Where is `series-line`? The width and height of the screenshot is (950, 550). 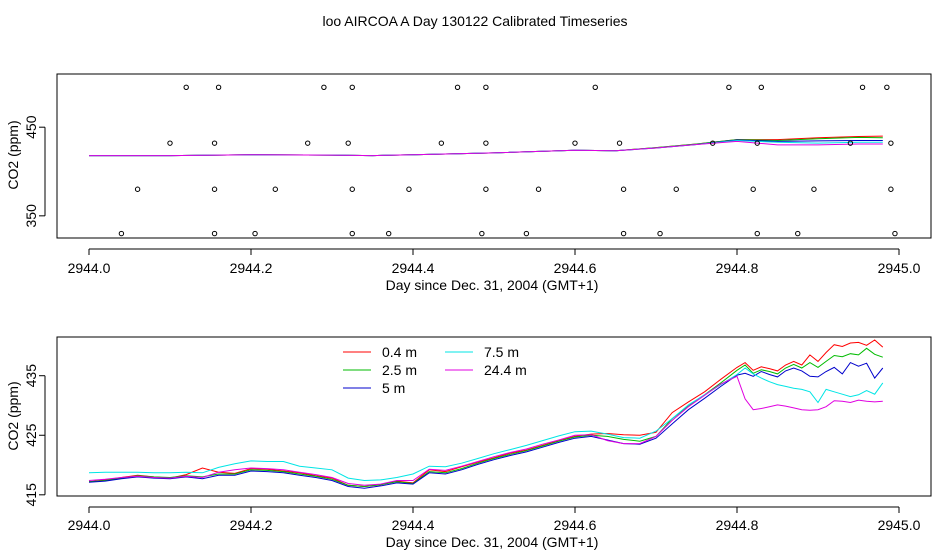 series-line is located at coordinates (486, 148).